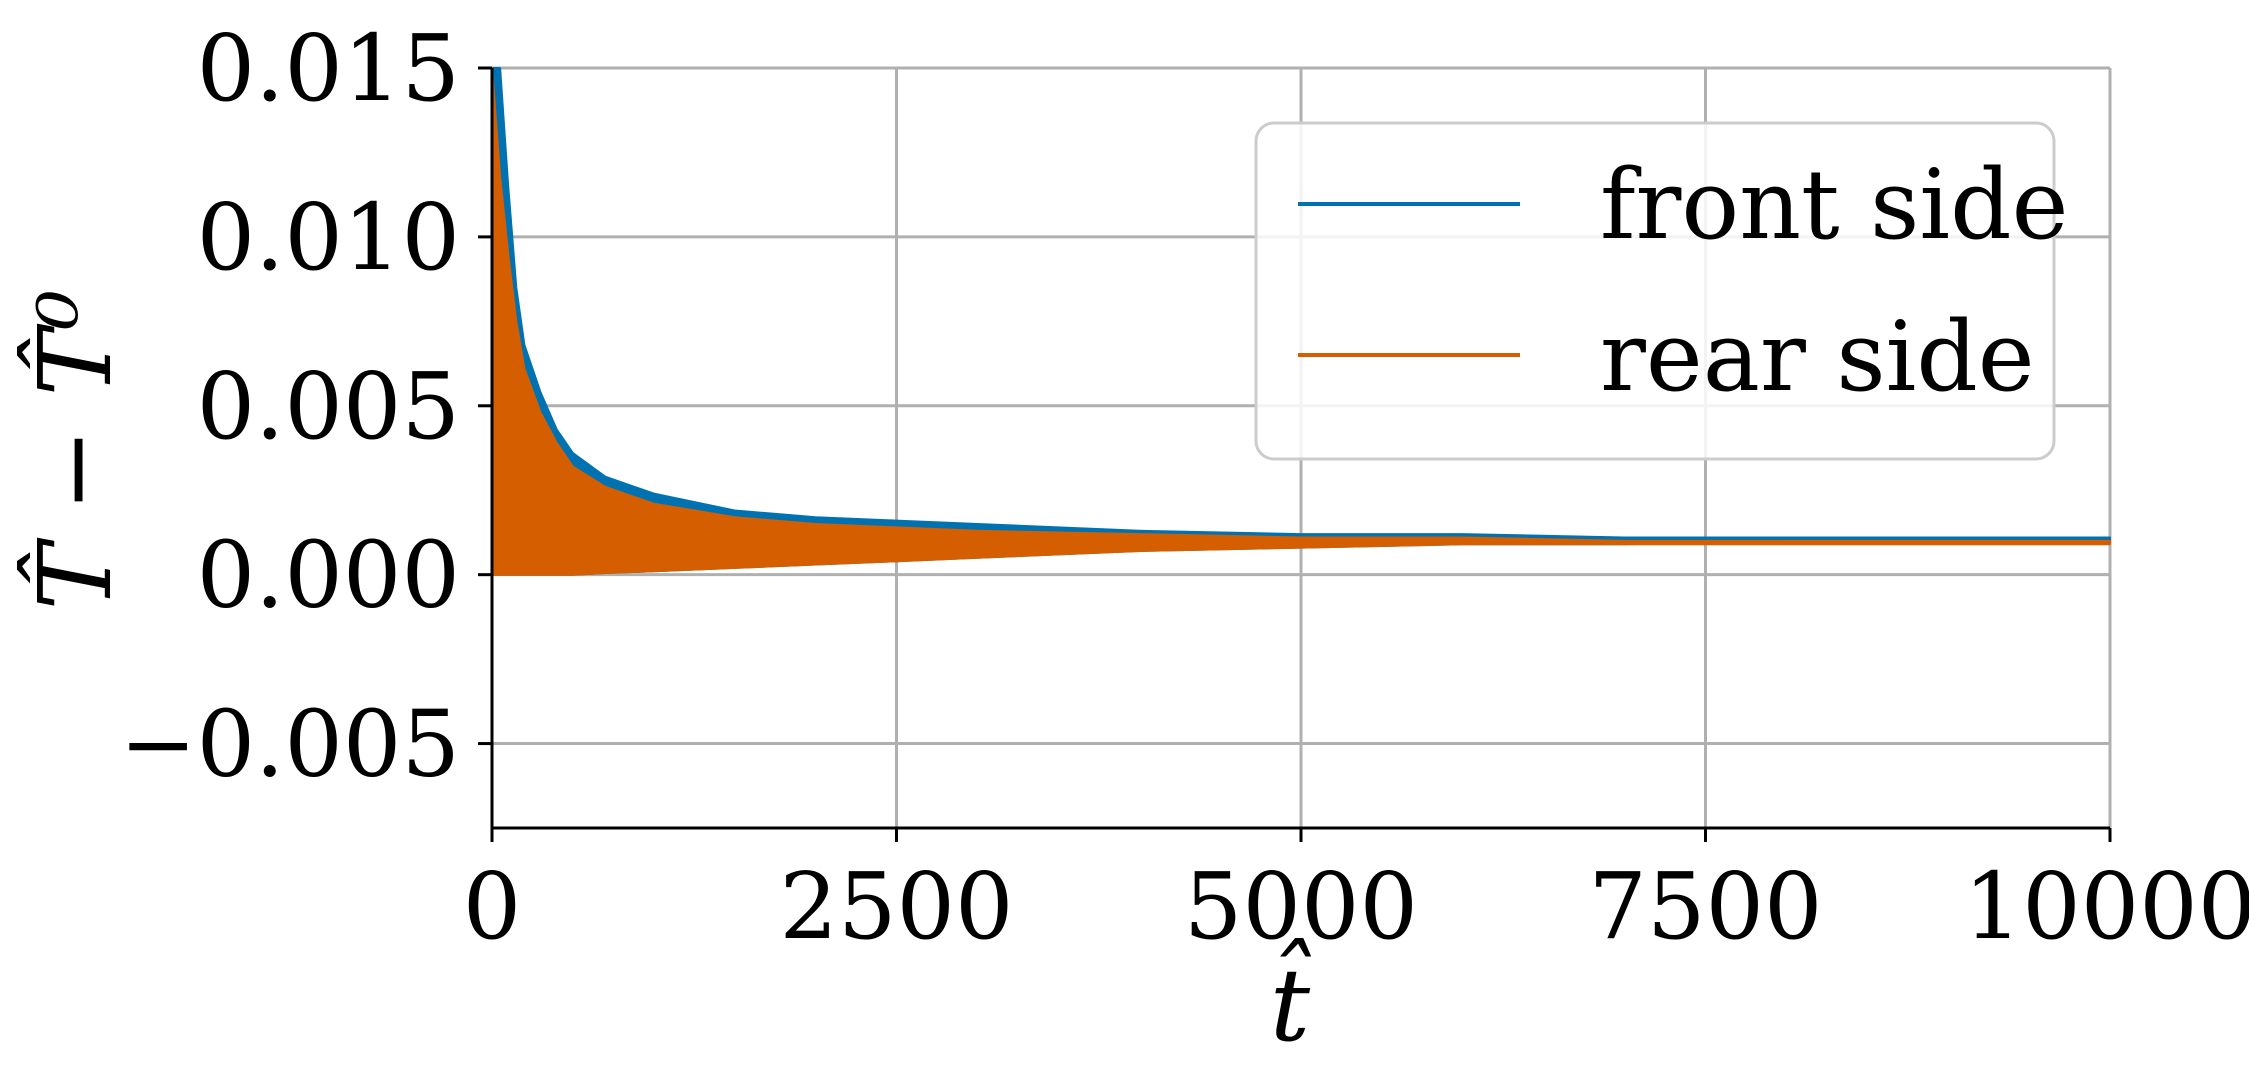  I want to click on y-tick-label-0: −0.005, so click(290, 744).